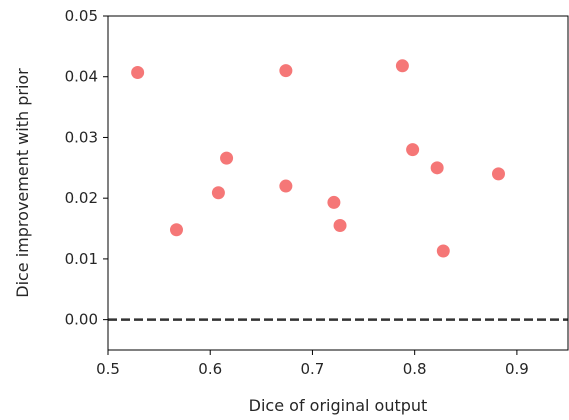 The height and width of the screenshot is (420, 569). What do you see at coordinates (313, 369) in the screenshot?
I see `x-tick-label: 0.7` at bounding box center [313, 369].